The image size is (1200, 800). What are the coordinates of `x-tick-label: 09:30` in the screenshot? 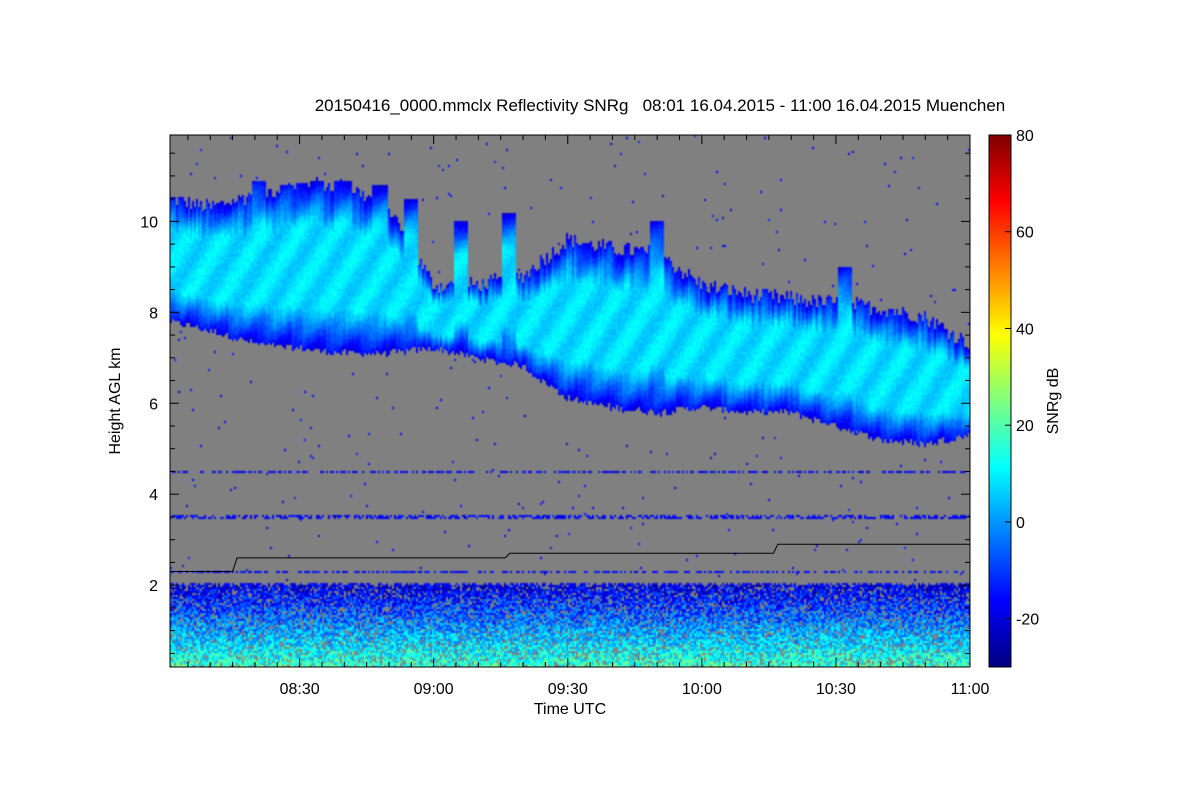 It's located at (568, 689).